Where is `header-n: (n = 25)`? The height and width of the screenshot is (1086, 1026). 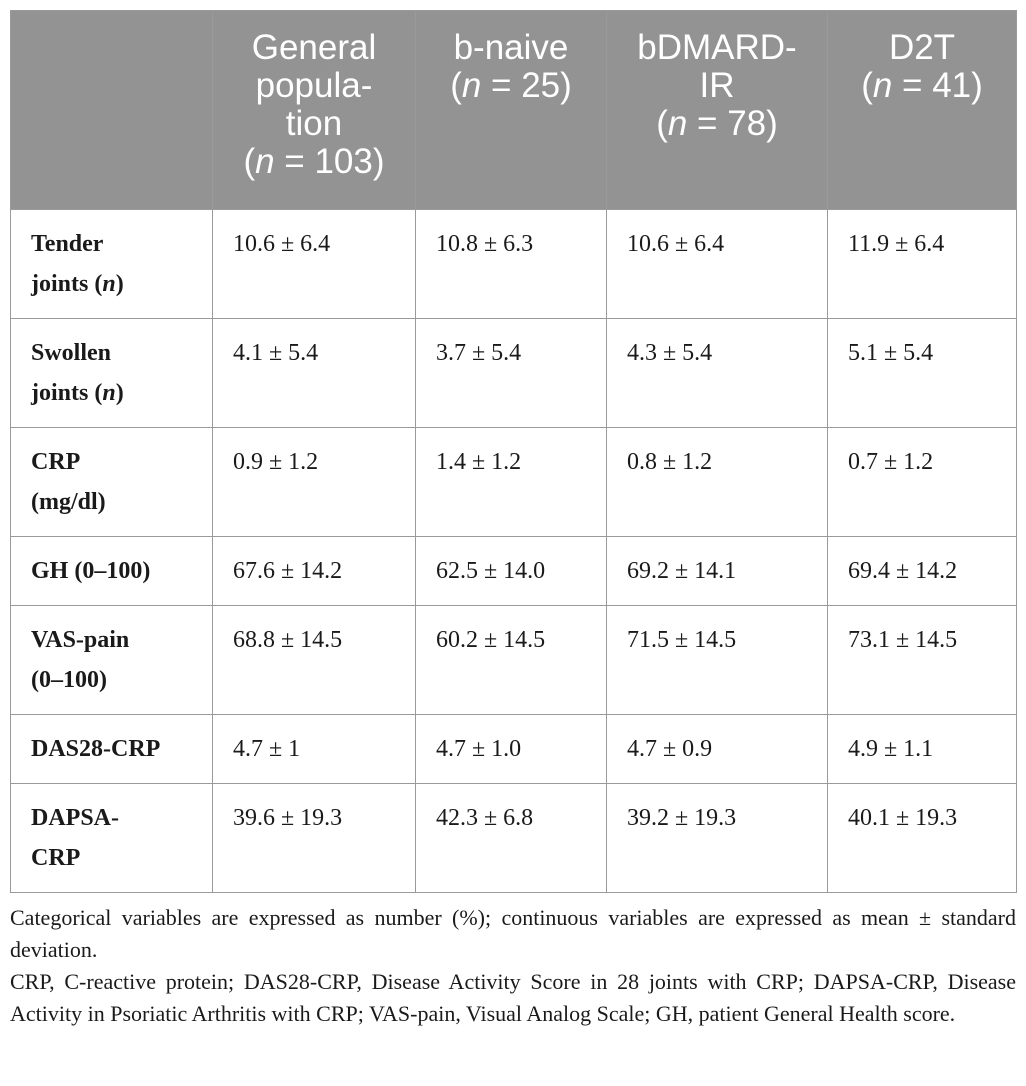
header-n: (n = 25) is located at coordinates (511, 85).